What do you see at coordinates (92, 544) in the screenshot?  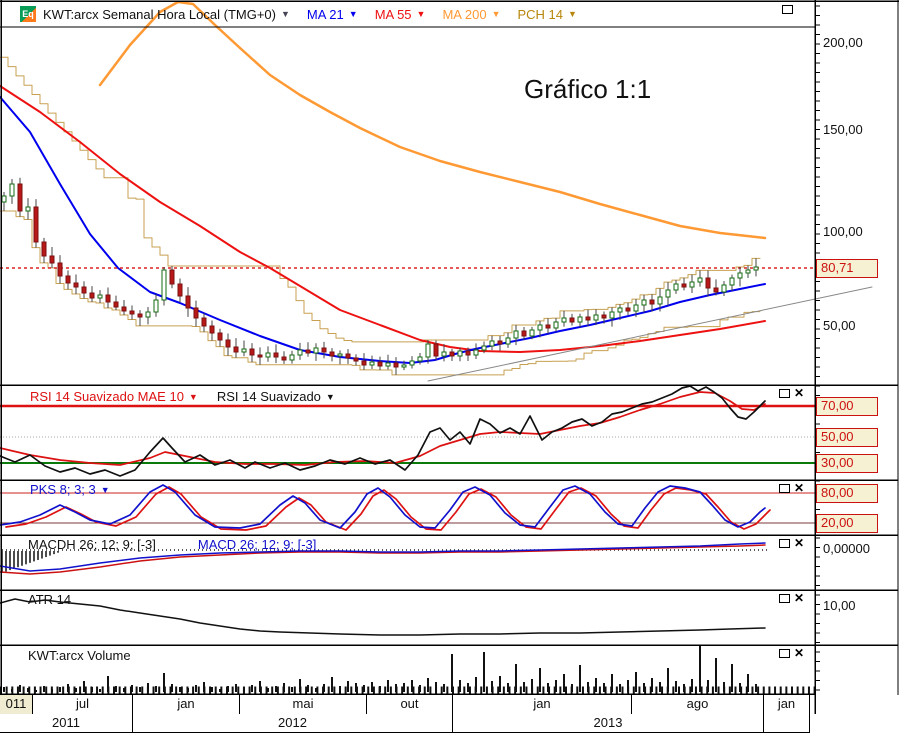 I see `macdh-label: MACDH 26; 12; 9; [-3]` at bounding box center [92, 544].